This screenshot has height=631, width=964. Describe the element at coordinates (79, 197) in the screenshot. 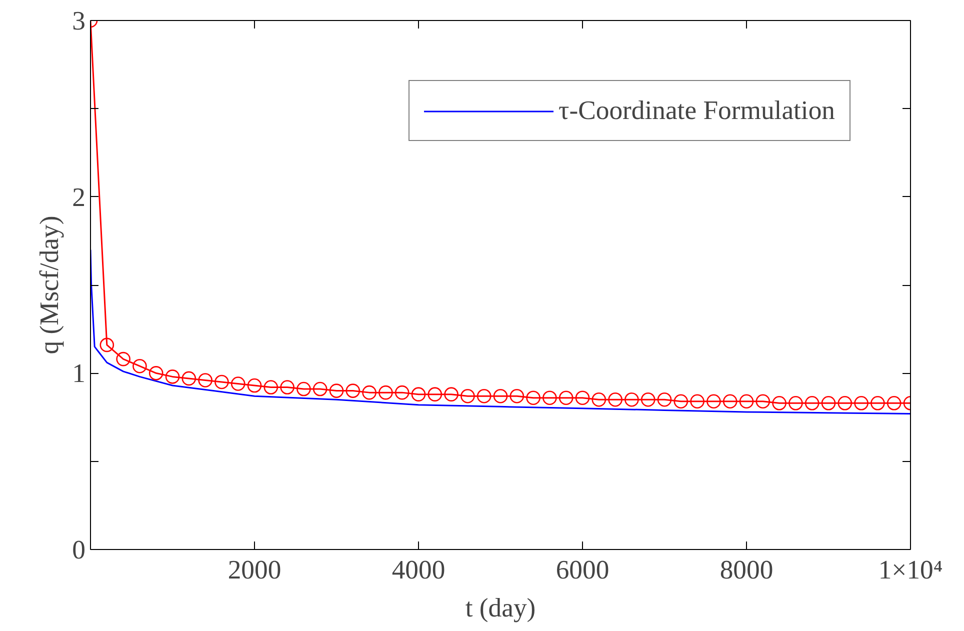

I see `y-tick-label: 2` at that location.